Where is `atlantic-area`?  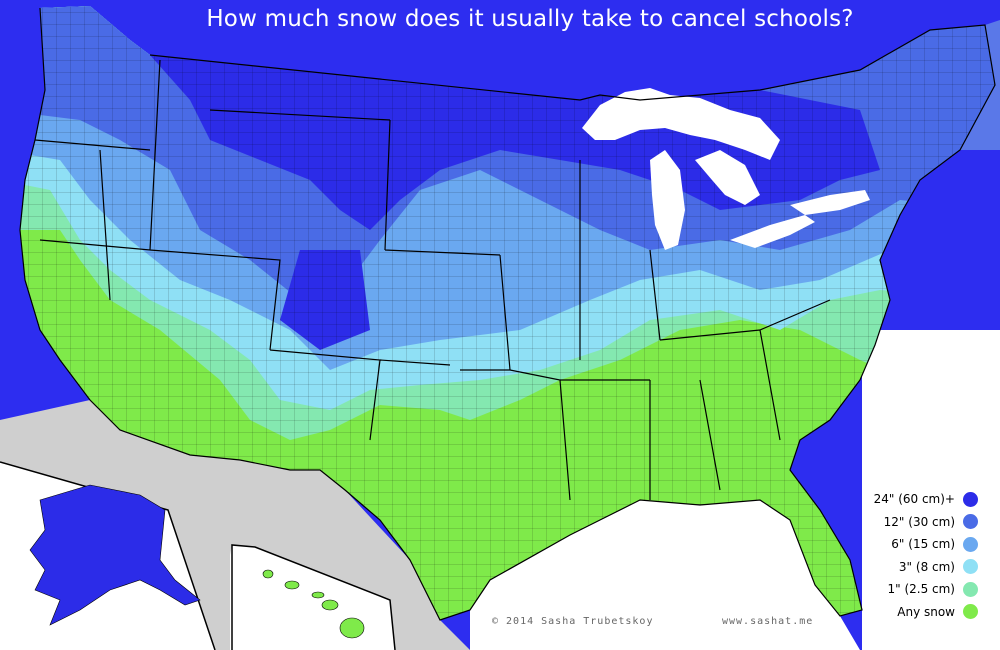
atlantic-area is located at coordinates (931, 490).